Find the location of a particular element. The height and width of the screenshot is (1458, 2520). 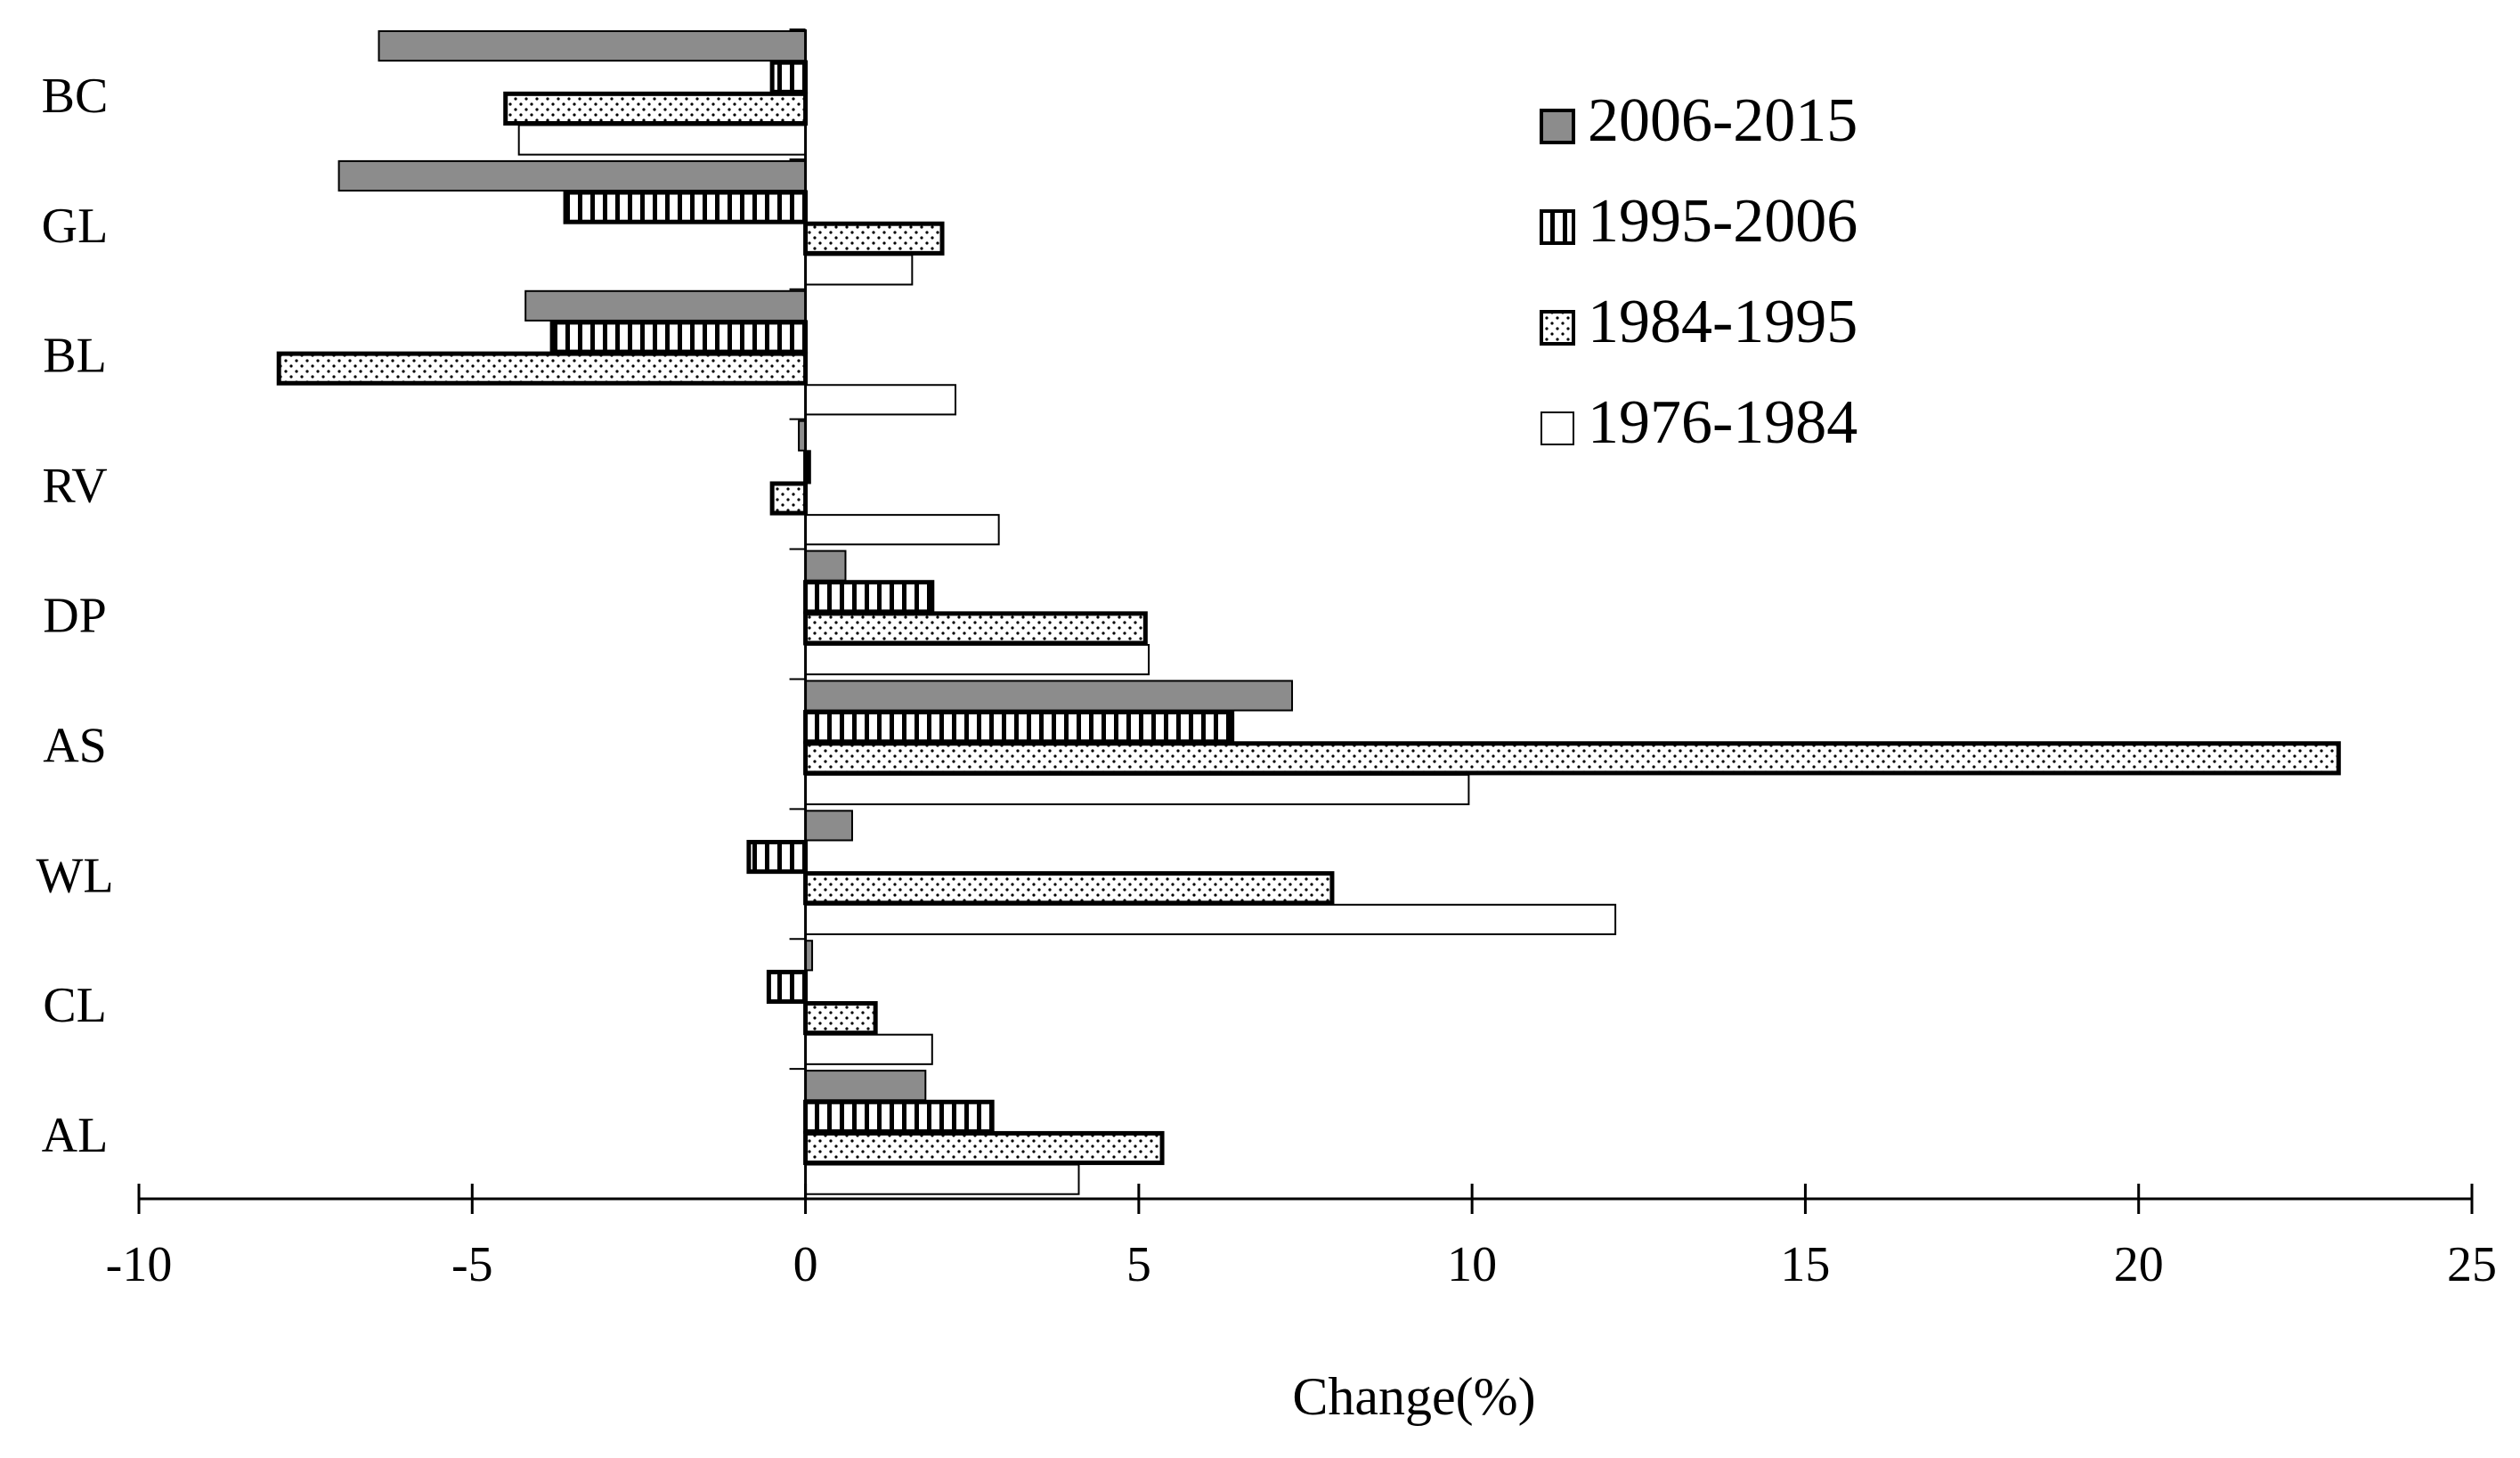

bar-dp-1984-1995 is located at coordinates (975, 628).